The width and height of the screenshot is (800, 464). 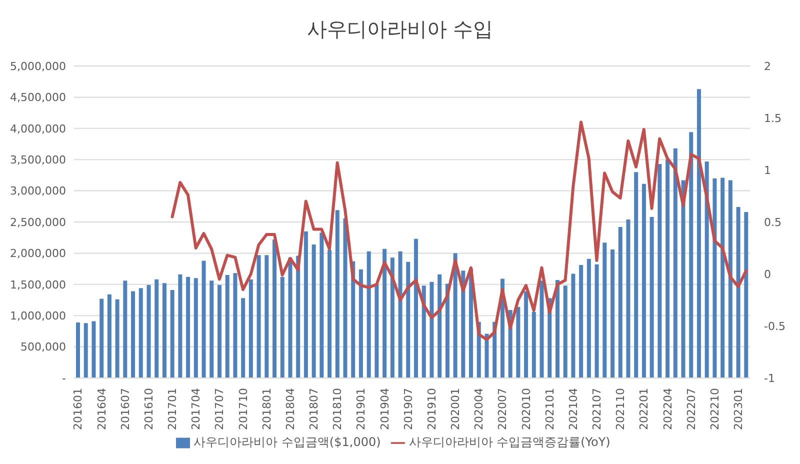 What do you see at coordinates (287, 442) in the screenshot?
I see `legend-label: 사우디아라비아 수입금액($1,000)` at bounding box center [287, 442].